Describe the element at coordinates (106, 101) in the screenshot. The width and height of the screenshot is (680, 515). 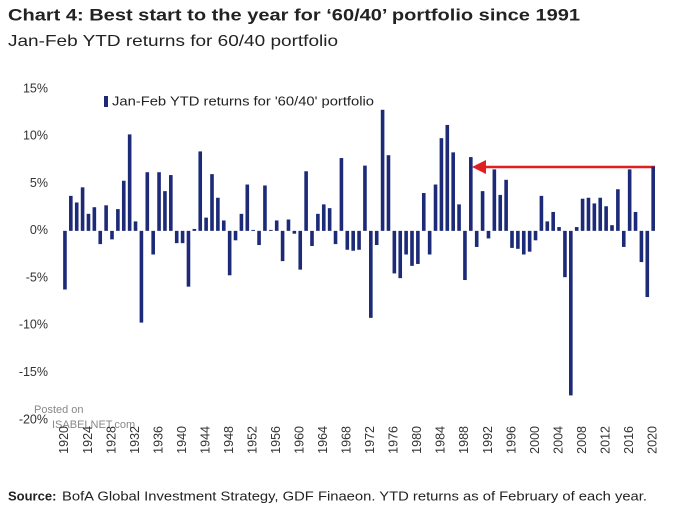
I see `legend-swatch` at that location.